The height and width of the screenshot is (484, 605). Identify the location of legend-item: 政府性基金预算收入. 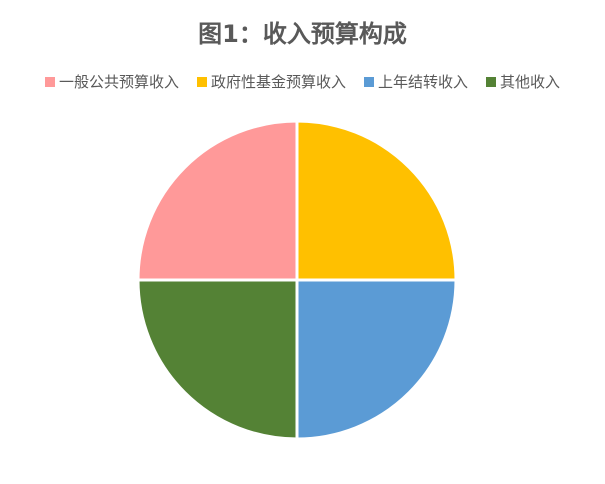
(271, 81).